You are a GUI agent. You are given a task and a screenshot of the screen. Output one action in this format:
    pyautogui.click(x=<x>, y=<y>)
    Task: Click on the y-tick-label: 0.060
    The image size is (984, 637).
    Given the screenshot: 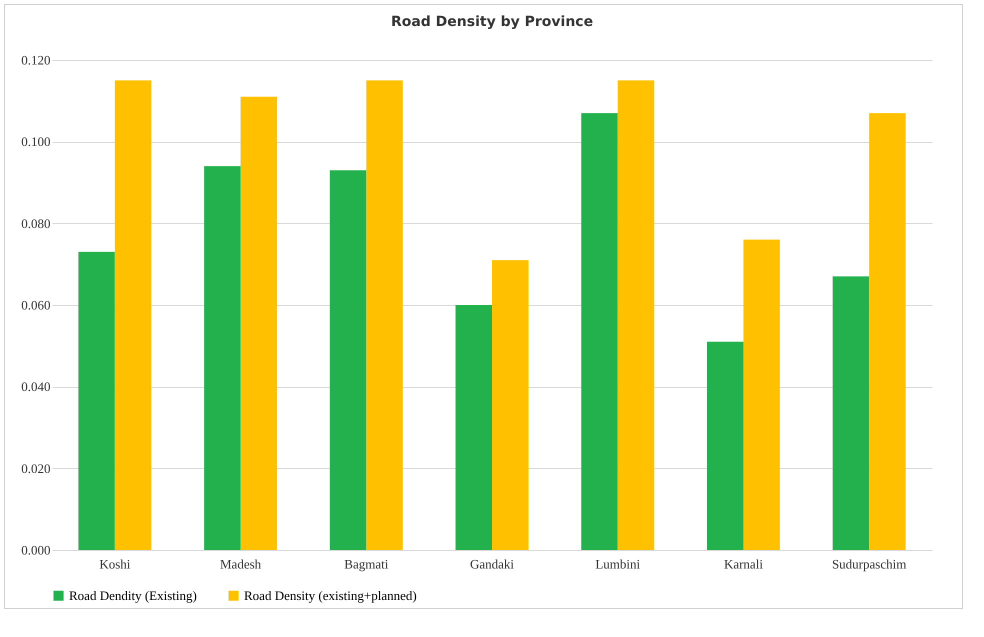 What is the action you would take?
    pyautogui.click(x=35, y=305)
    